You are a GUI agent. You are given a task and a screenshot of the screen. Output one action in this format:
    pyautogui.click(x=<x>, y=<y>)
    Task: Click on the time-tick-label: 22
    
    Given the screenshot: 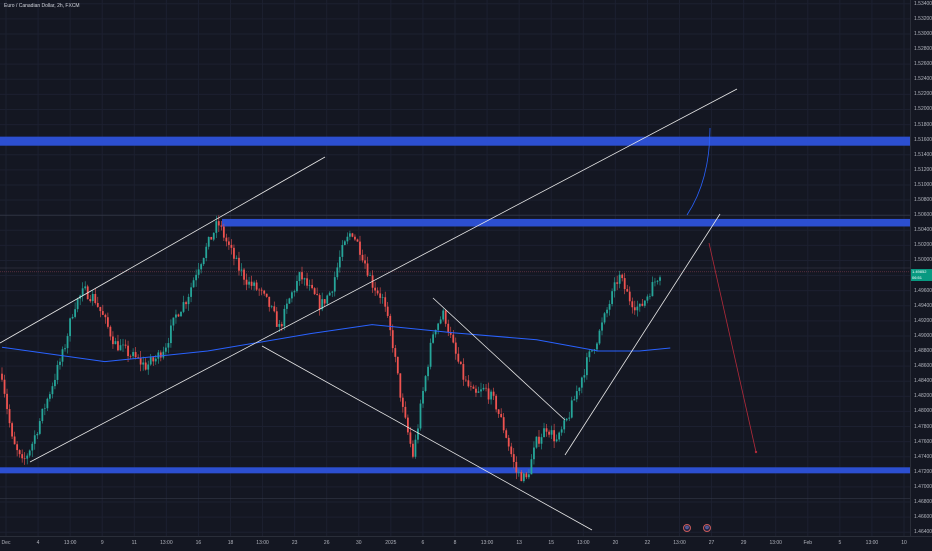 What is the action you would take?
    pyautogui.click(x=647, y=543)
    